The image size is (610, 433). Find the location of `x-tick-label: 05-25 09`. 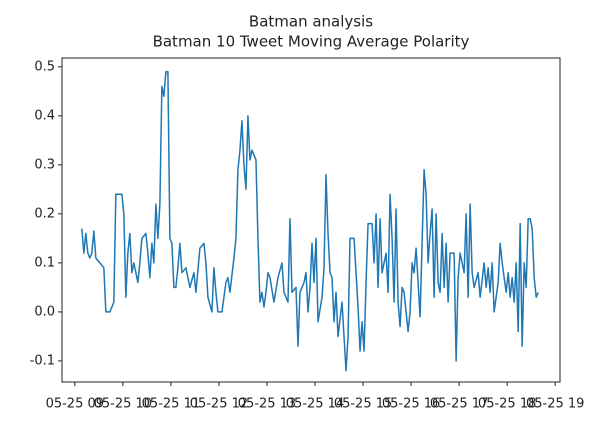

x-tick-label: 05-25 09 is located at coordinates (75, 404).